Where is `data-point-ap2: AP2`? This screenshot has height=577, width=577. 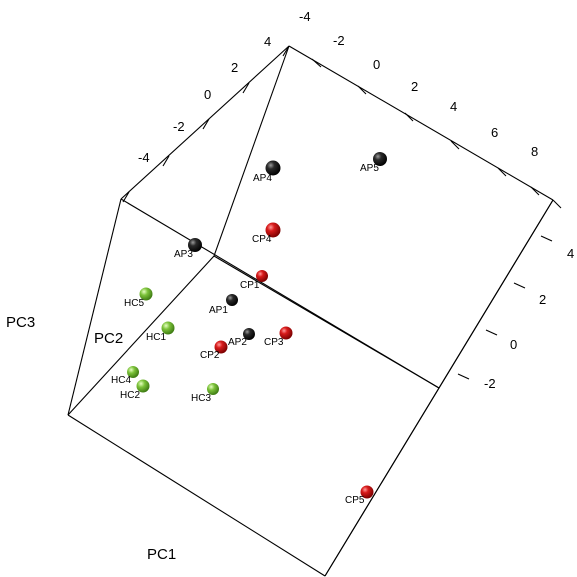
data-point-ap2: AP2 is located at coordinates (241, 338).